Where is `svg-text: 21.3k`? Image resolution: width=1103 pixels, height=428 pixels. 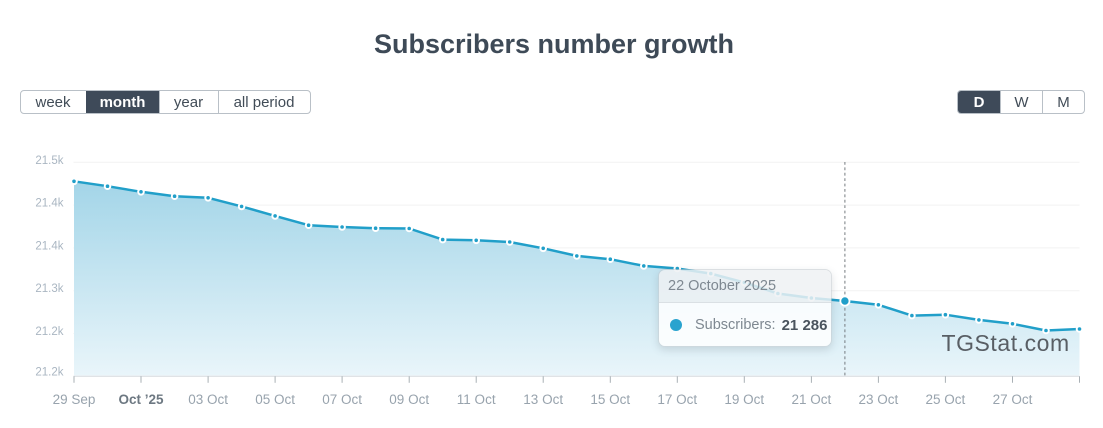
svg-text: 21.3k is located at coordinates (49, 289).